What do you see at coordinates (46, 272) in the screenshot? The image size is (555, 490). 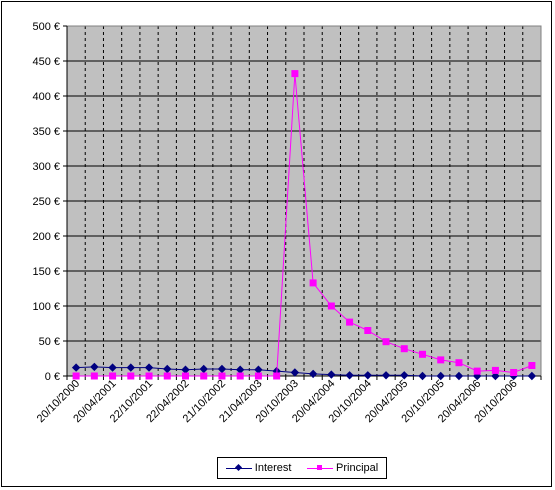 I see `y-tick-label: 150 €` at bounding box center [46, 272].